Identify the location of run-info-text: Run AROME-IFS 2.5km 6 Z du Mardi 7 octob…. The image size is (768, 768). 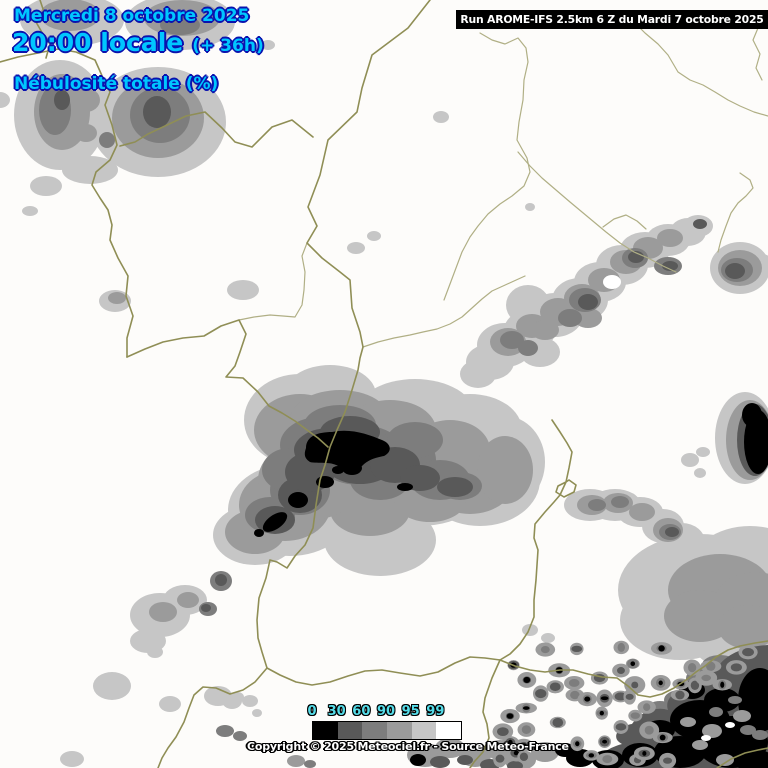
(612, 19).